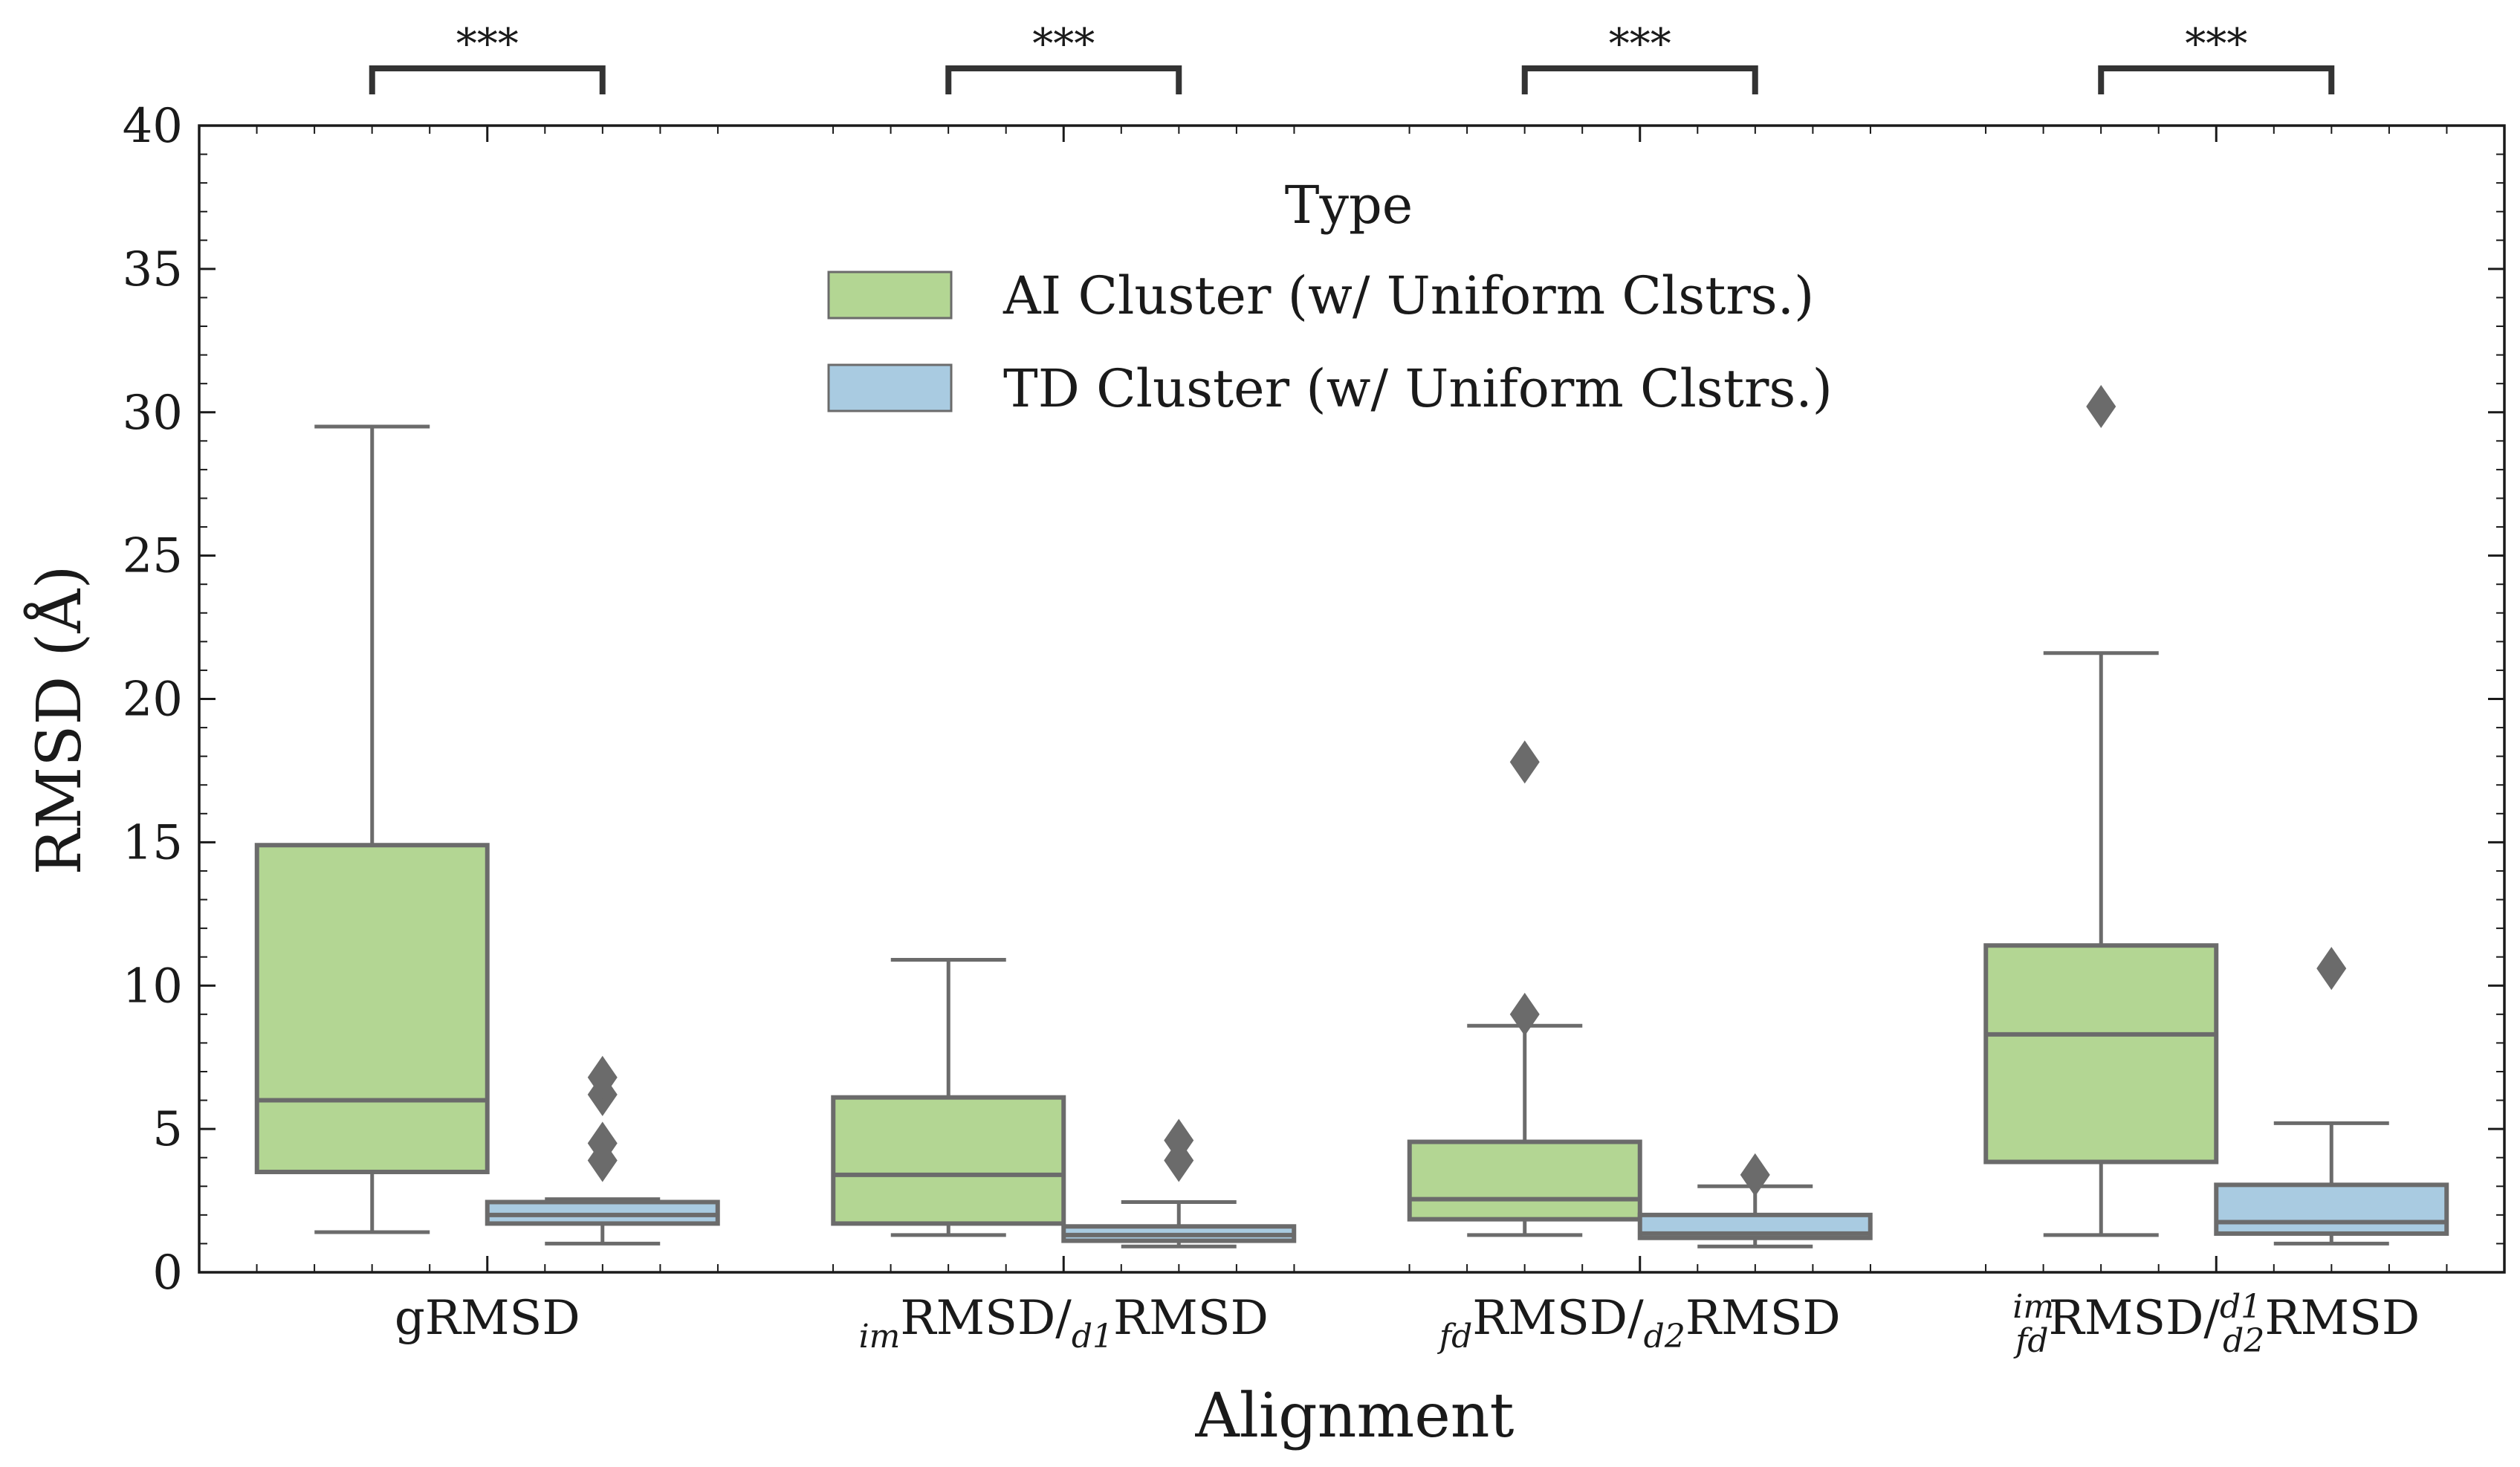  What do you see at coordinates (153, 986) in the screenshot?
I see `y-tick-label: 10` at bounding box center [153, 986].